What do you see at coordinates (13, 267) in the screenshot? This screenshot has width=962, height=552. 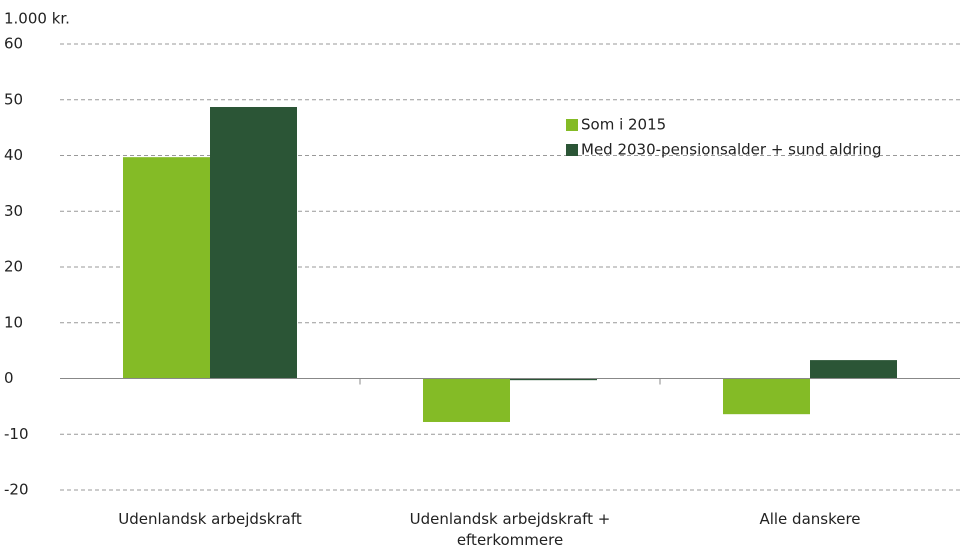 I see `y-tick-label: 20` at bounding box center [13, 267].